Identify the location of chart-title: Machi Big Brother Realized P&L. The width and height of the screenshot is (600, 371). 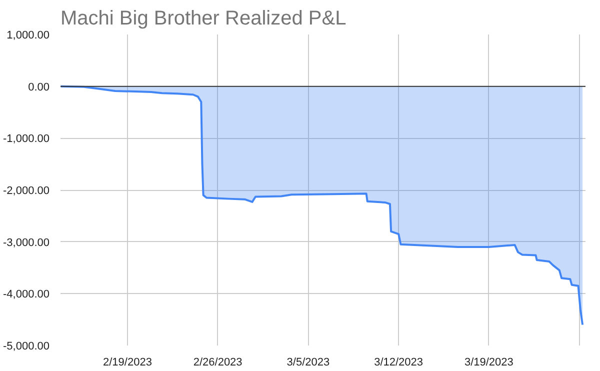
(203, 19).